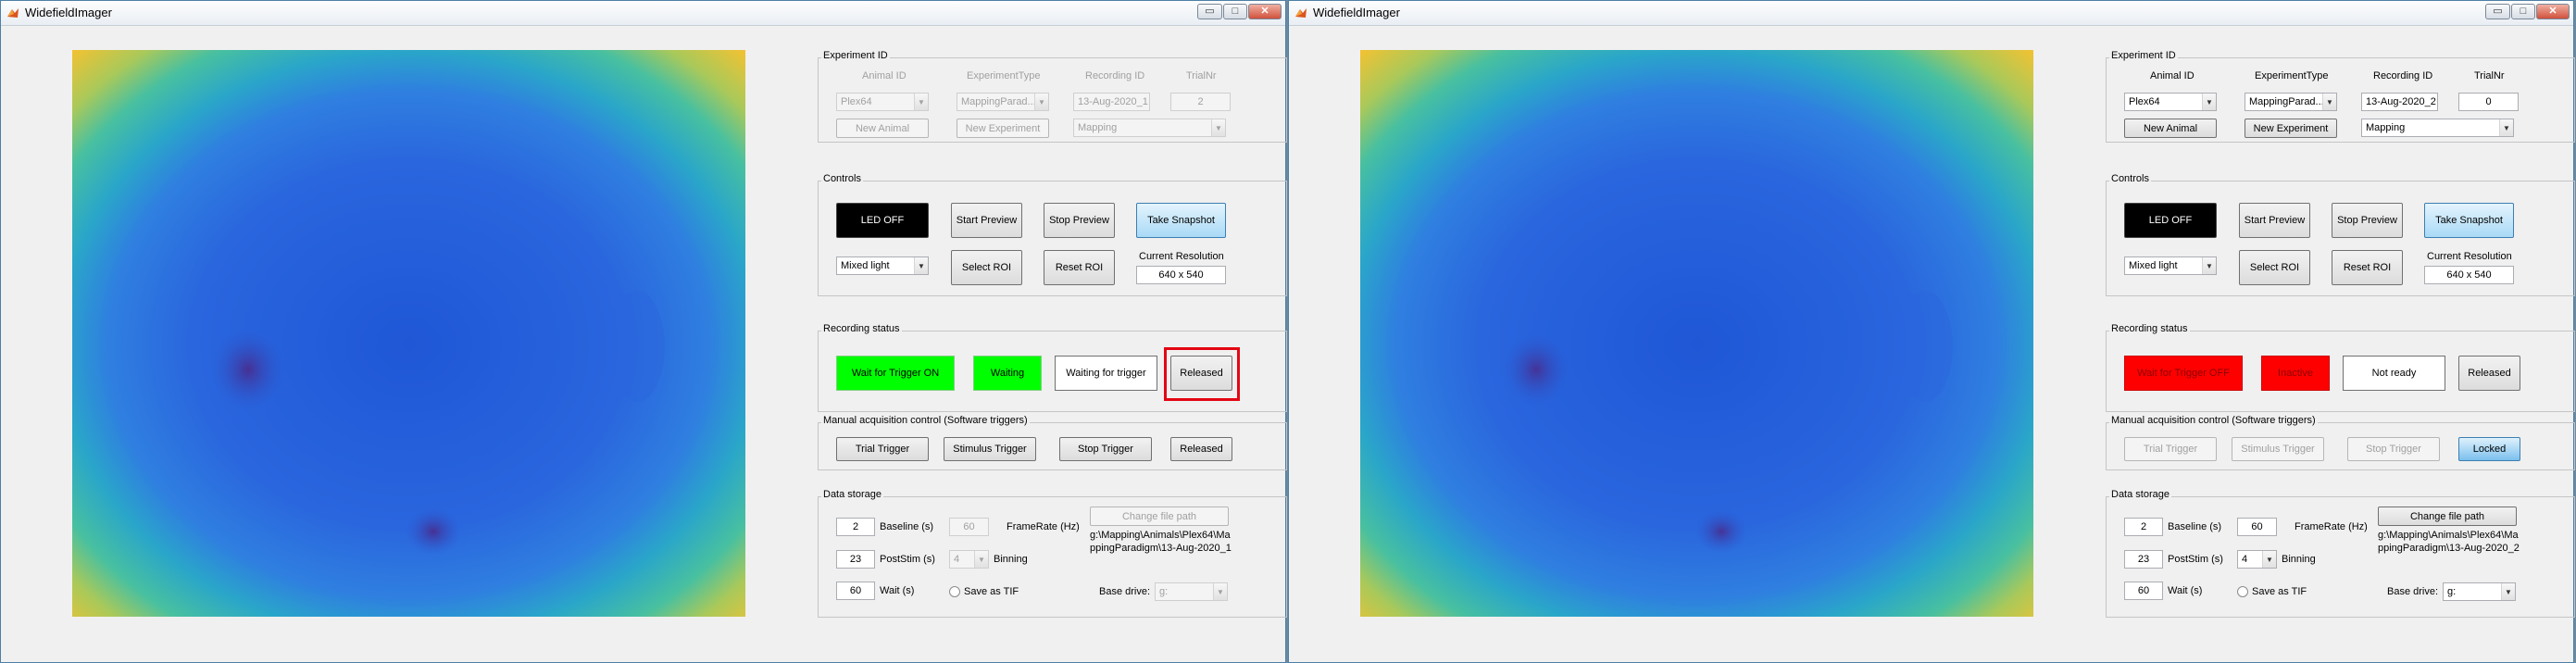  I want to click on highlight-box, so click(1202, 374).